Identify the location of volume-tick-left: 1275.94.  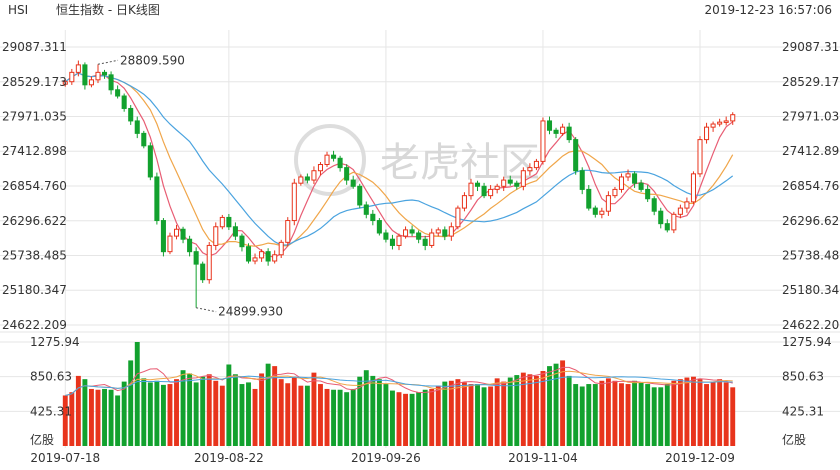
(55, 342).